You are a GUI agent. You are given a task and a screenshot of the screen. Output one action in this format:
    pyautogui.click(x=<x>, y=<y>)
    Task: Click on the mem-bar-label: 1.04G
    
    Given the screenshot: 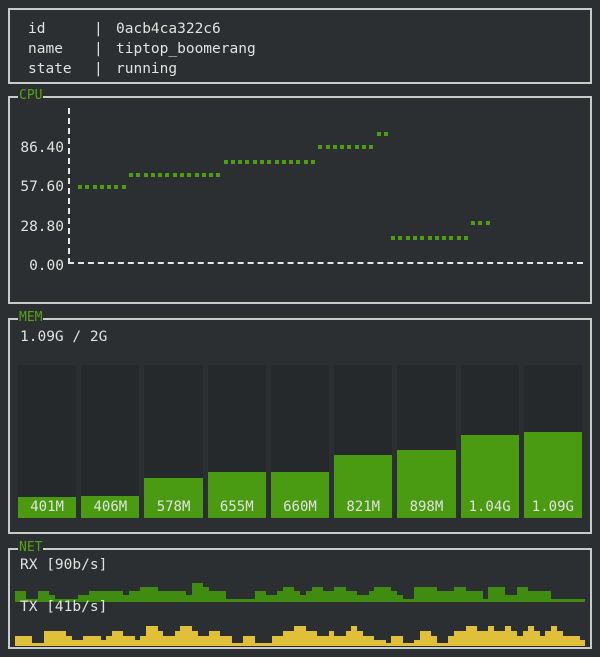 What is the action you would take?
    pyautogui.click(x=489, y=507)
    